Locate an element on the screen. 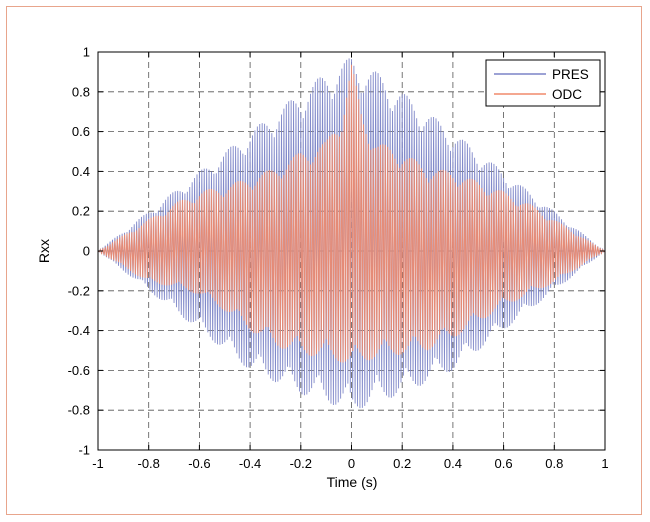  y-tick-label: 0 is located at coordinates (86, 251).